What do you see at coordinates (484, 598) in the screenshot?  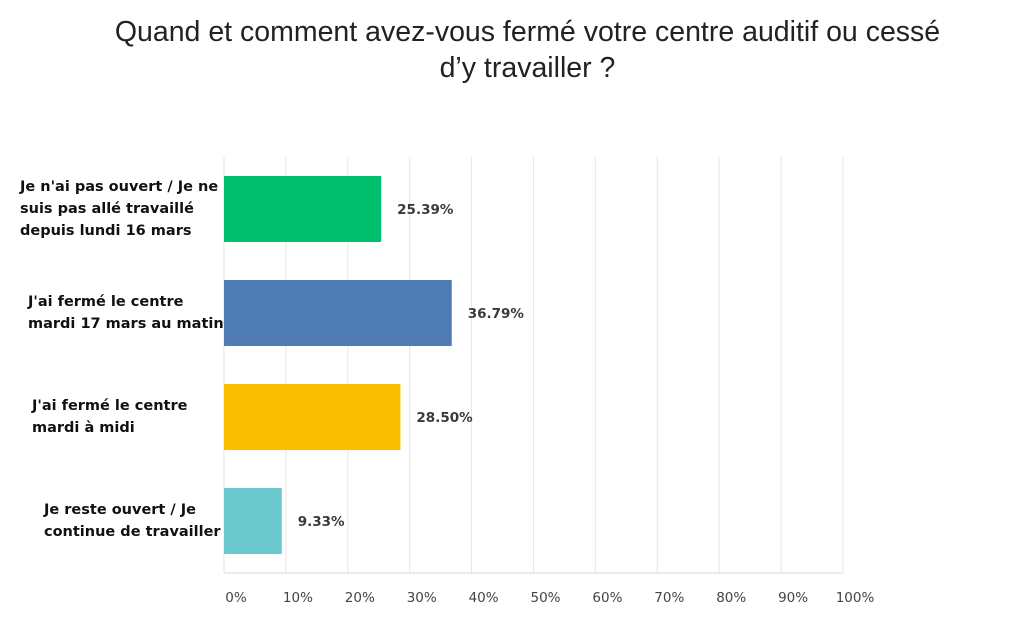 I see `x-tick-label: 40%` at bounding box center [484, 598].